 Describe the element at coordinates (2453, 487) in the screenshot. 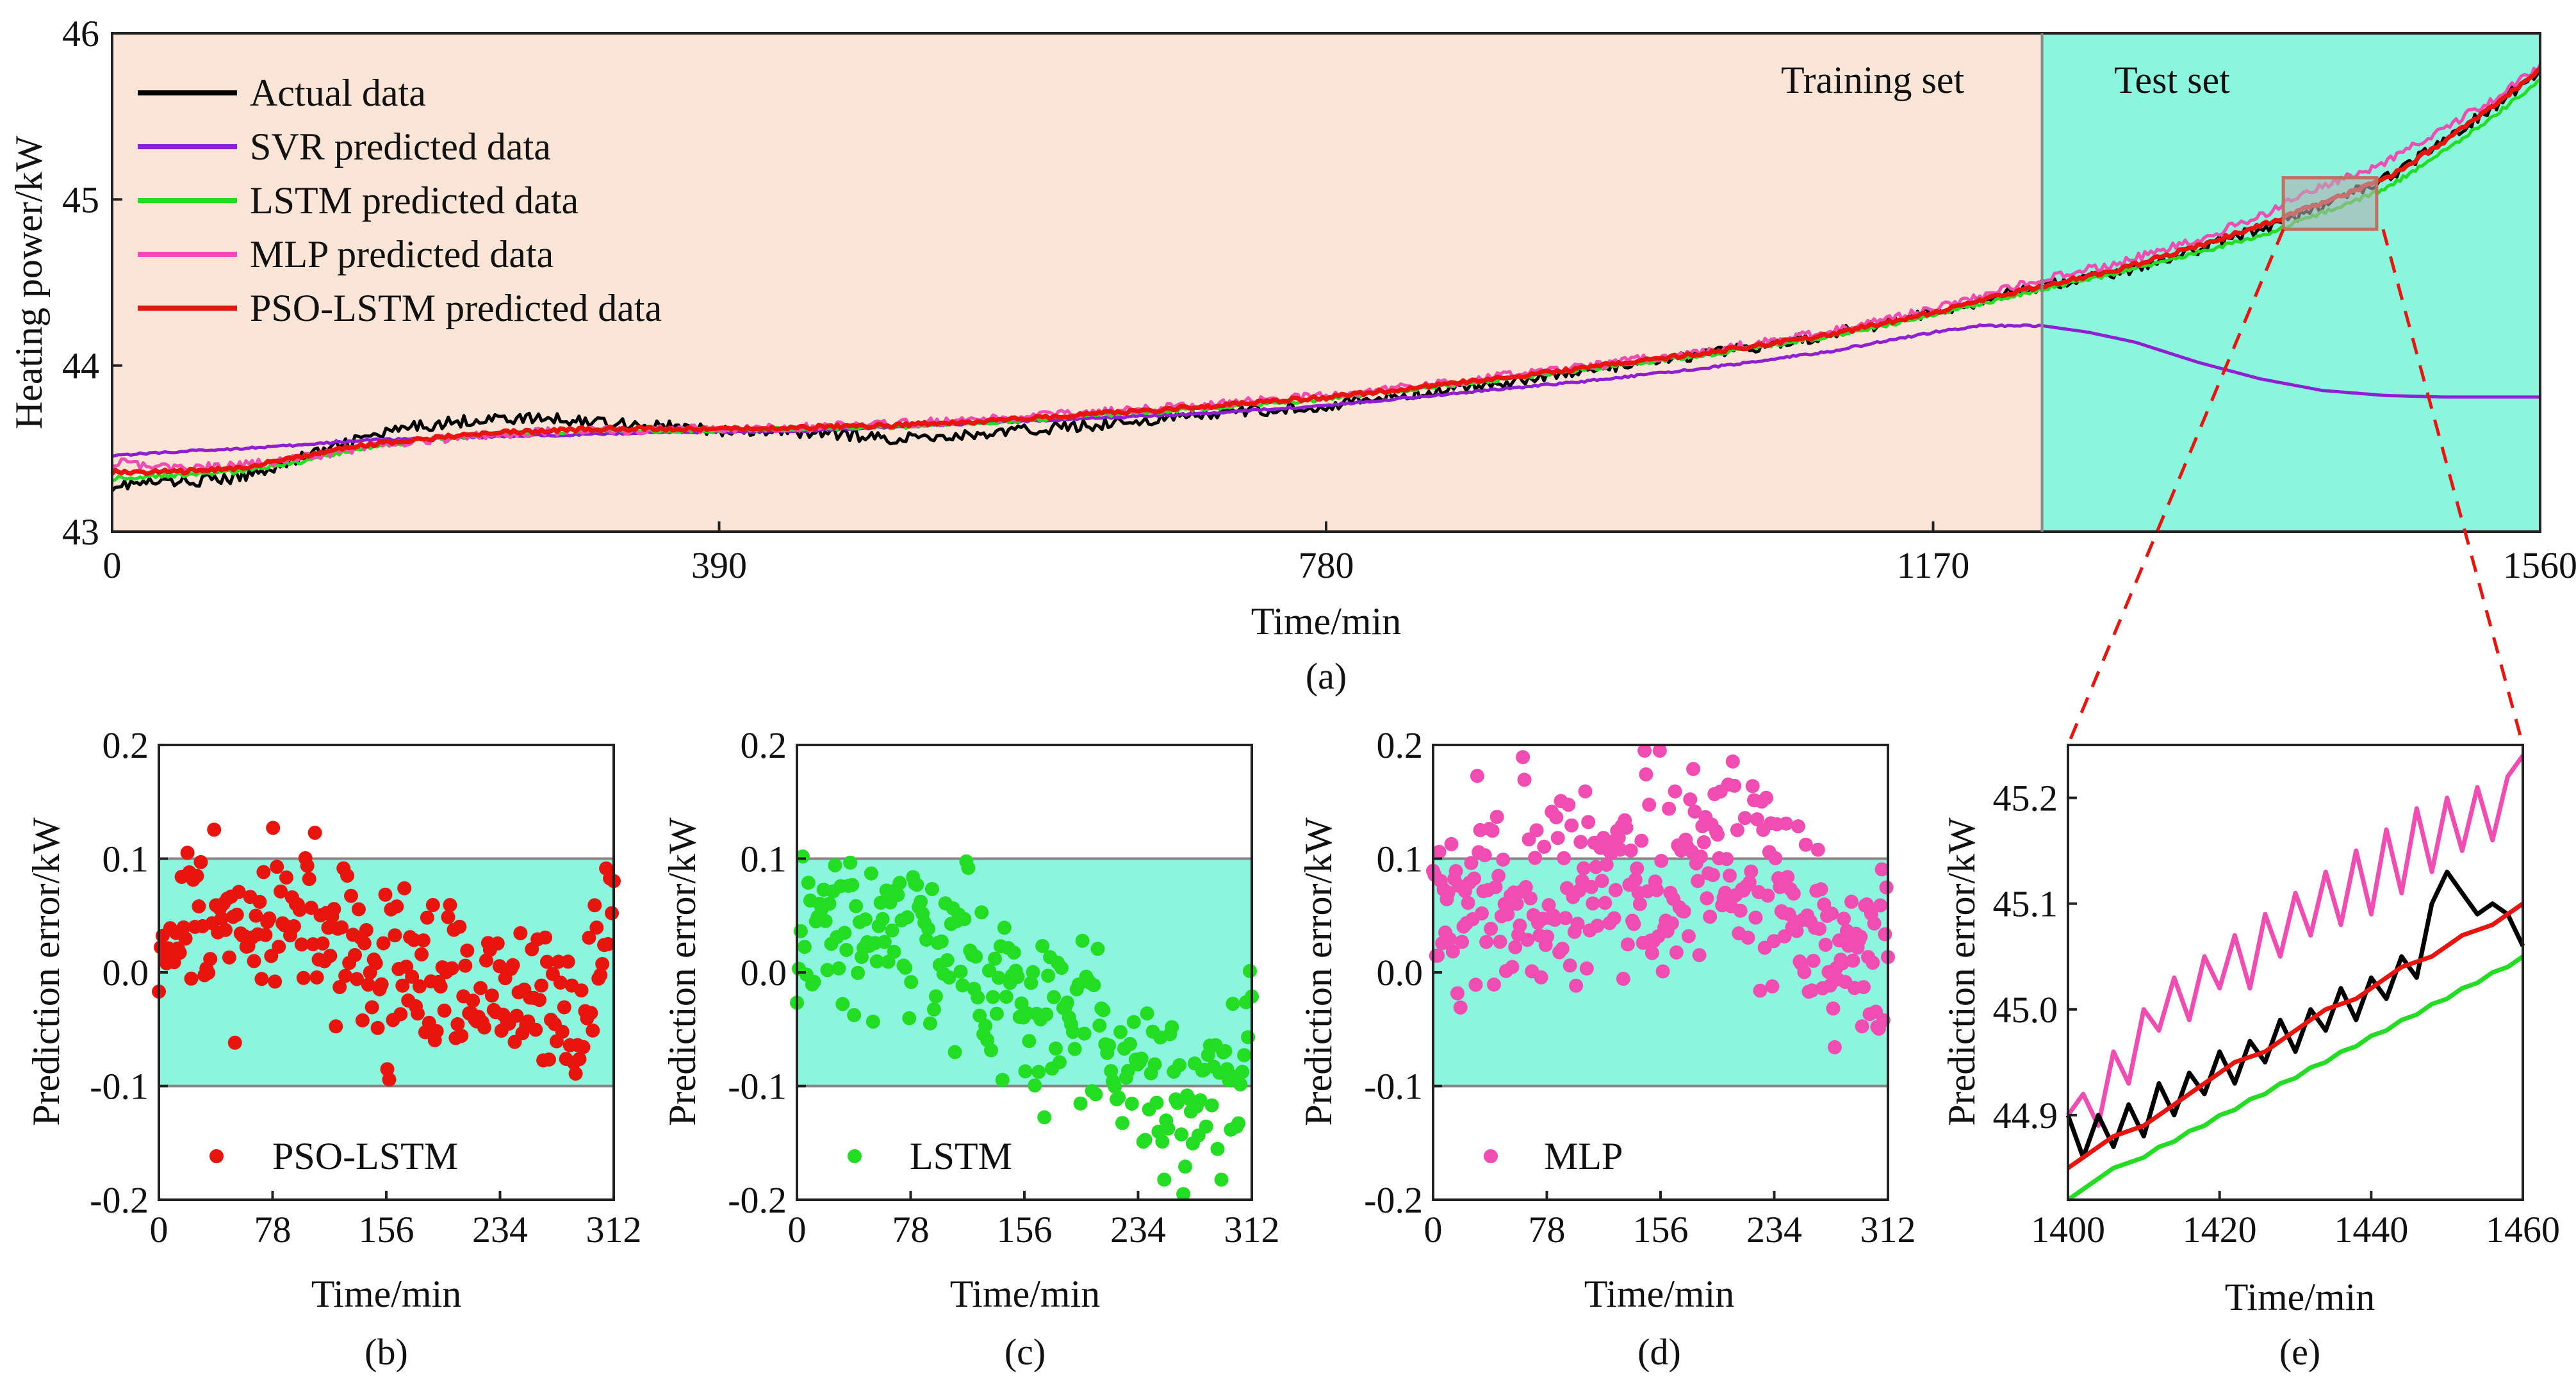

I see `zoom-connector-right` at that location.